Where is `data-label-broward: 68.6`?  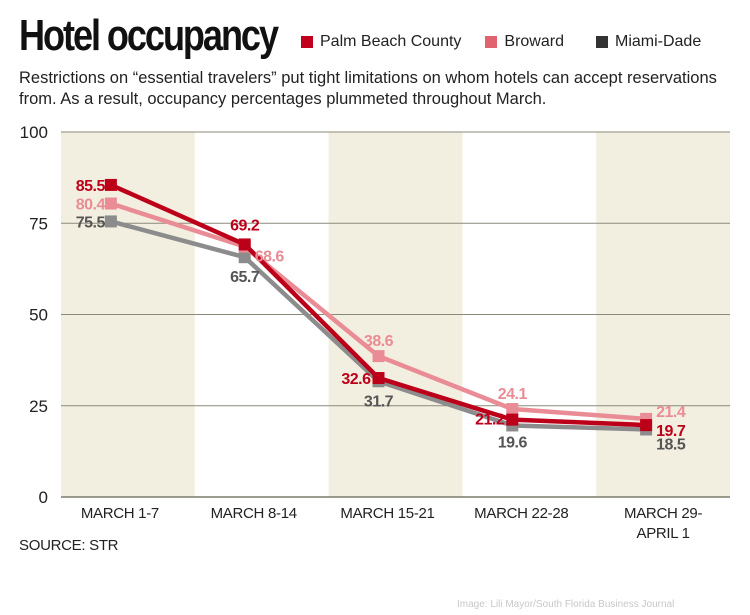
data-label-broward: 68.6 is located at coordinates (270, 257).